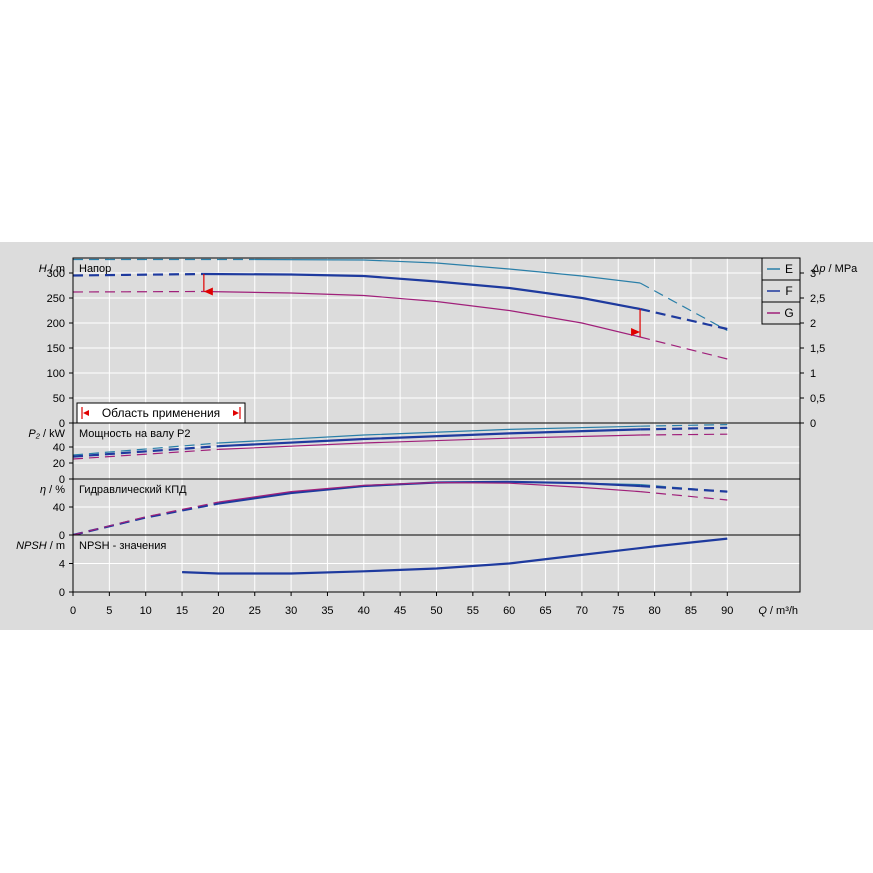 The image size is (873, 873). What do you see at coordinates (473, 611) in the screenshot?
I see `x-tick-label: 55` at bounding box center [473, 611].